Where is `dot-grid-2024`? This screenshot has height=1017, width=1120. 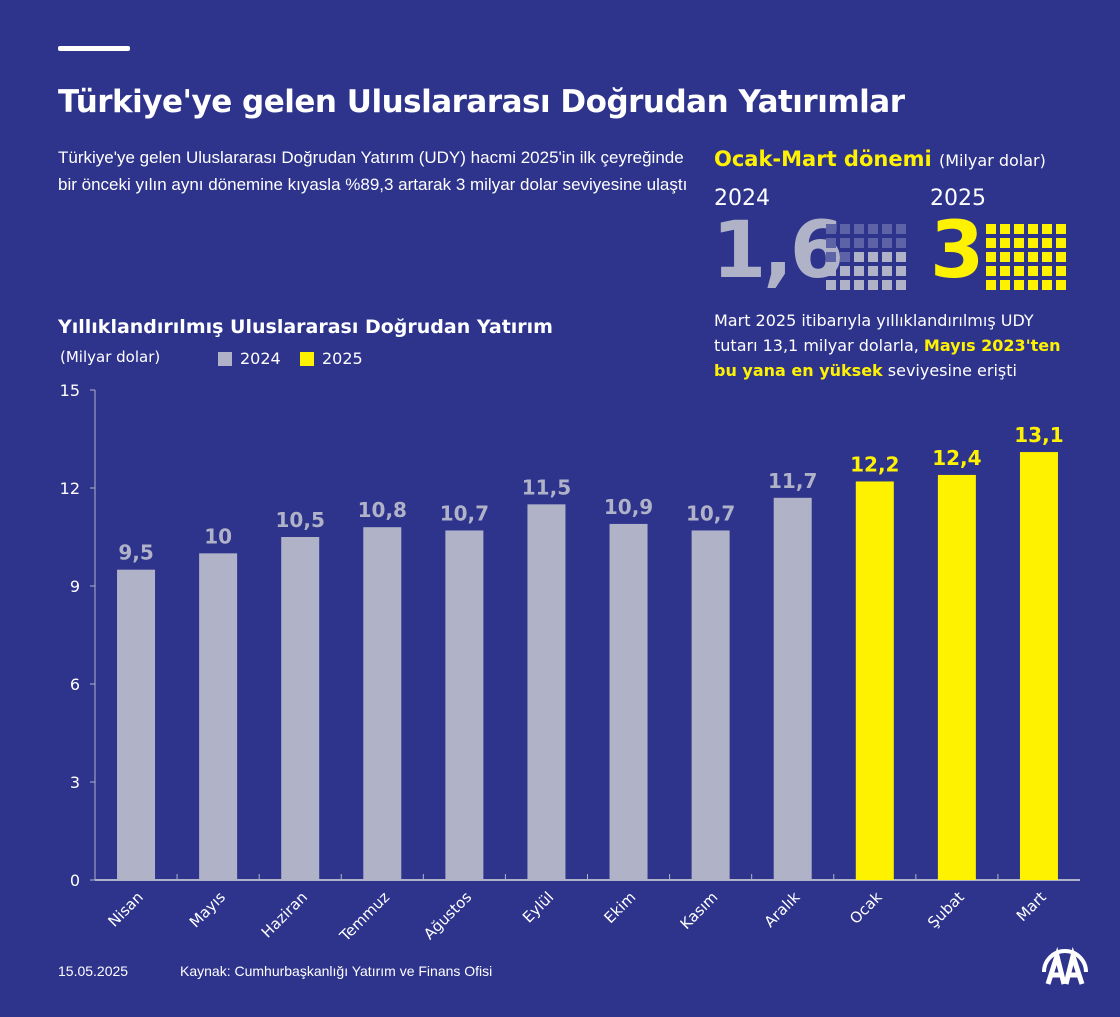
dot-grid-2024 is located at coordinates (866, 257).